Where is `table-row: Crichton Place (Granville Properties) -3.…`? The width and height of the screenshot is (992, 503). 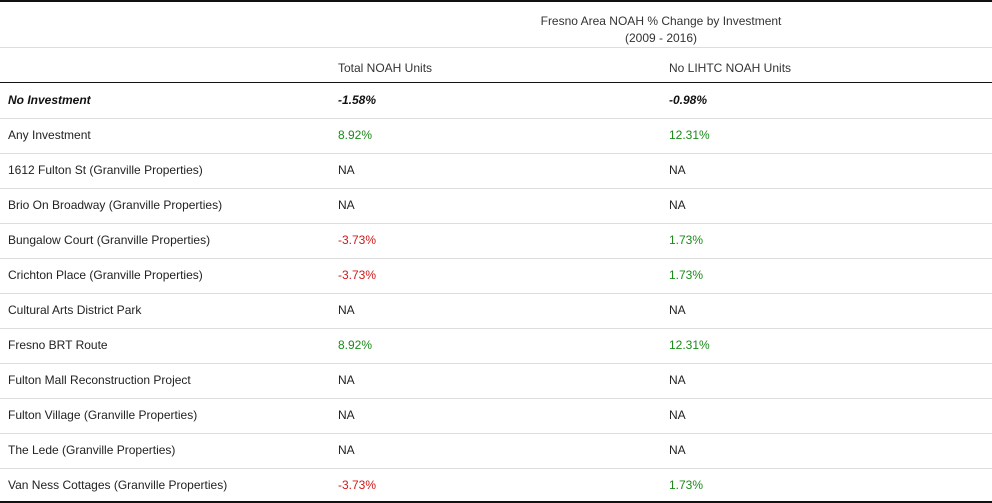
table-row: Crichton Place (Granville Properties) -3.… is located at coordinates (496, 275).